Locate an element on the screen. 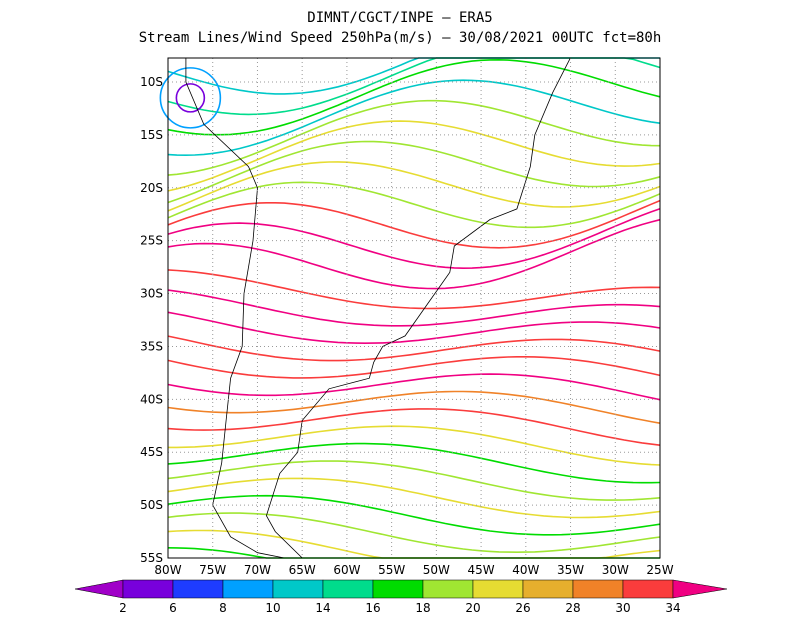 This screenshot has width=800, height=622. lat-tick-label: 30S is located at coordinates (151, 294).